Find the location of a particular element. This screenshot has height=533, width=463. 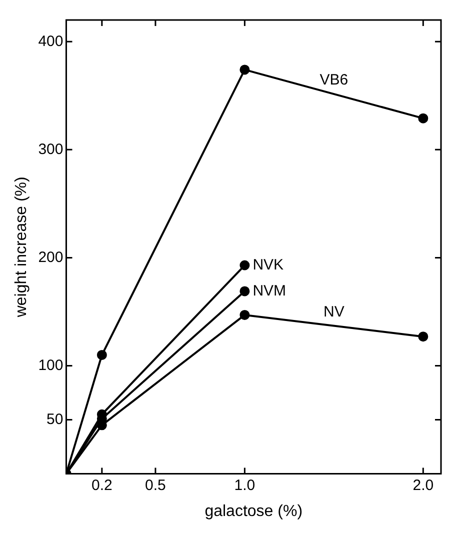

y-axis-title: weight increase (%) is located at coordinates (21, 247).